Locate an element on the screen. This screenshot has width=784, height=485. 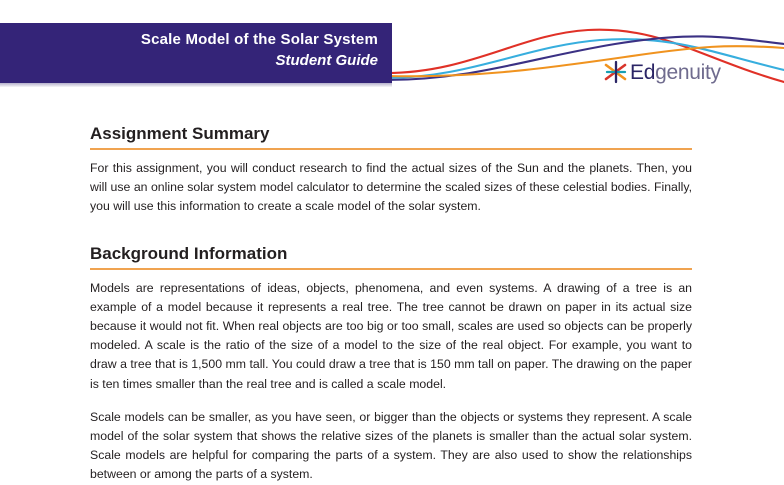
decorative-swoosh-curves is located at coordinates (584, 56).